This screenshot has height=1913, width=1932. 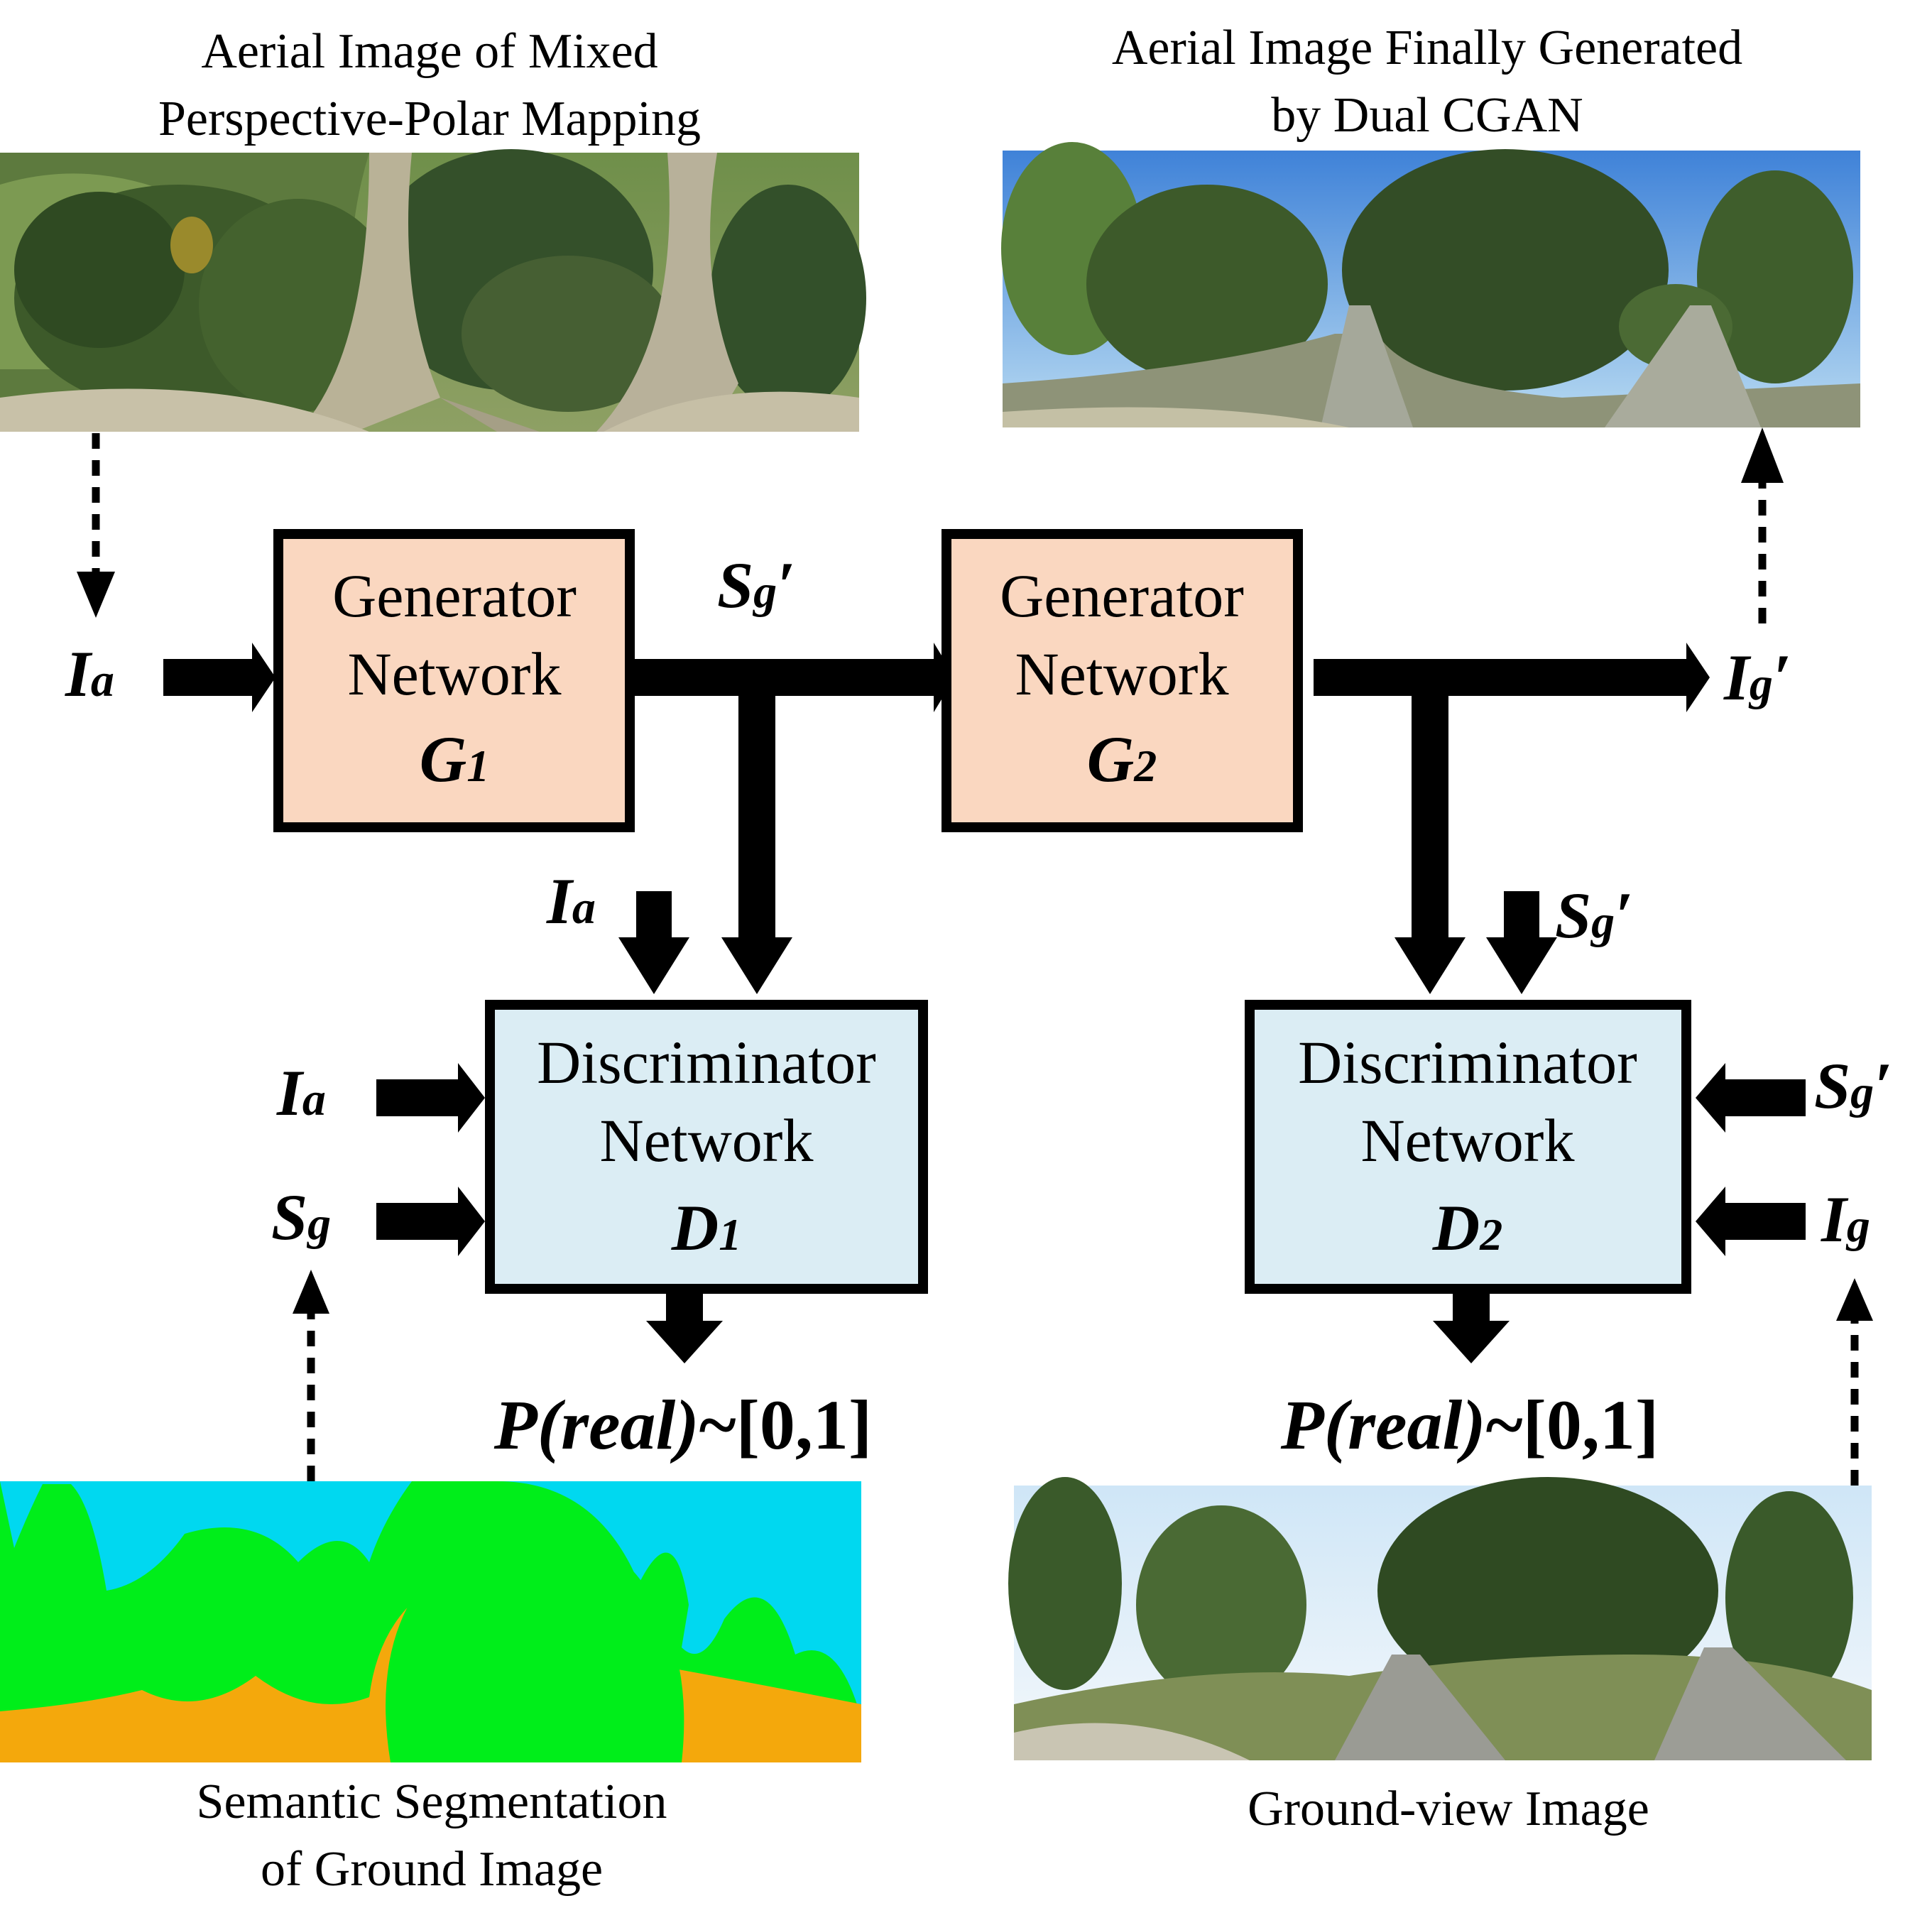 What do you see at coordinates (786, 585) in the screenshot?
I see `symbol-sg-prime-middle-prime: ′` at bounding box center [786, 585].